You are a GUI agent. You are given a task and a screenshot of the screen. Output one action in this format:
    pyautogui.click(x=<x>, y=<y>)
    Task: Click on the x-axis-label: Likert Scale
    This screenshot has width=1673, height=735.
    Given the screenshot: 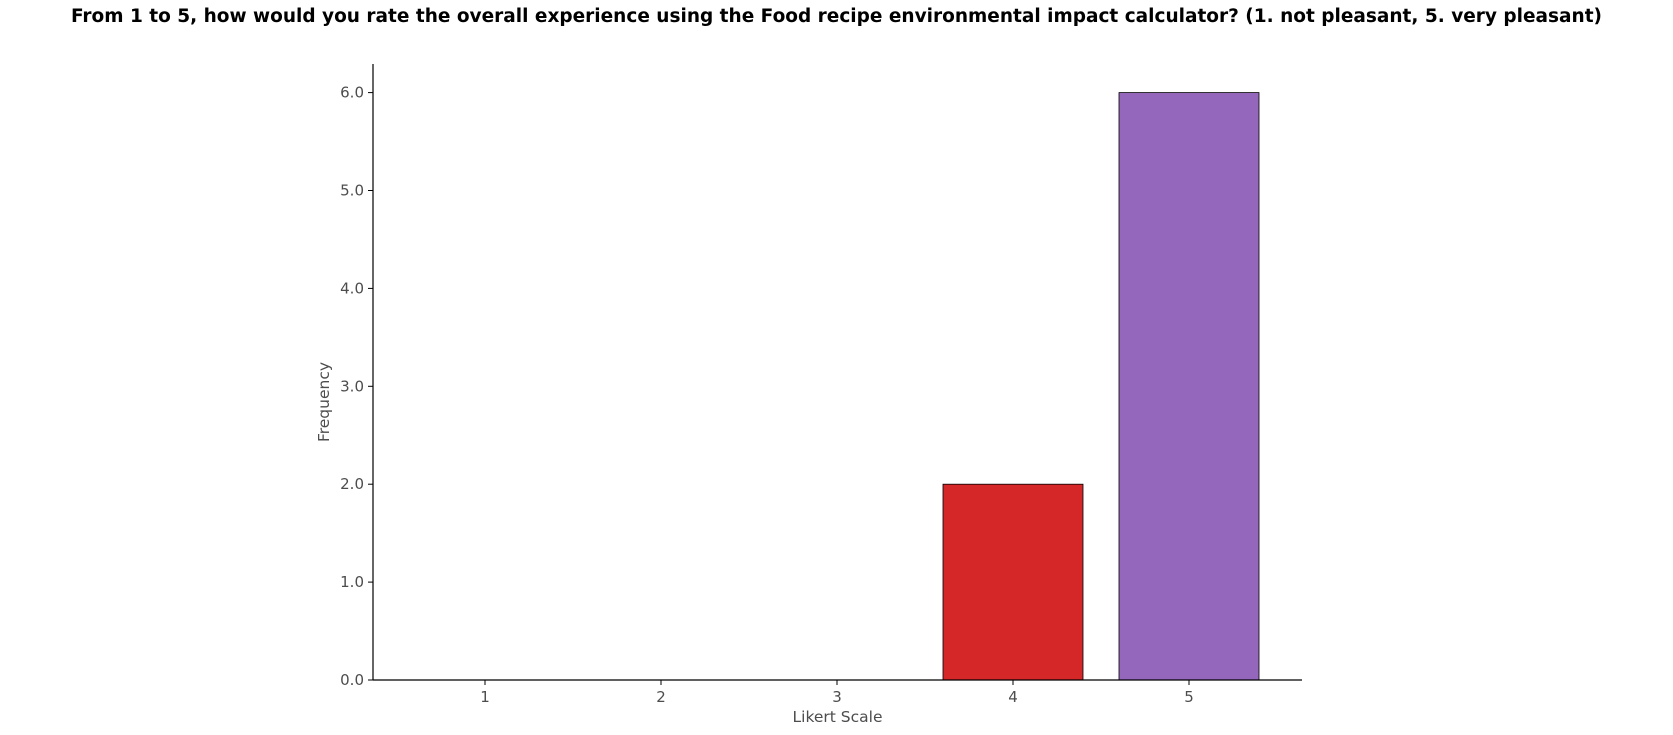 What is the action you would take?
    pyautogui.click(x=838, y=717)
    